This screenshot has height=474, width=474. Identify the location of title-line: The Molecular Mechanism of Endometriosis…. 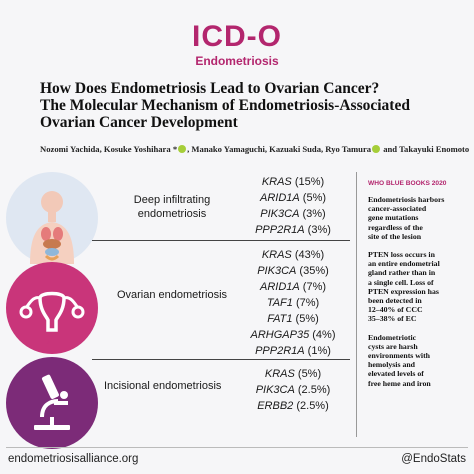
(225, 105).